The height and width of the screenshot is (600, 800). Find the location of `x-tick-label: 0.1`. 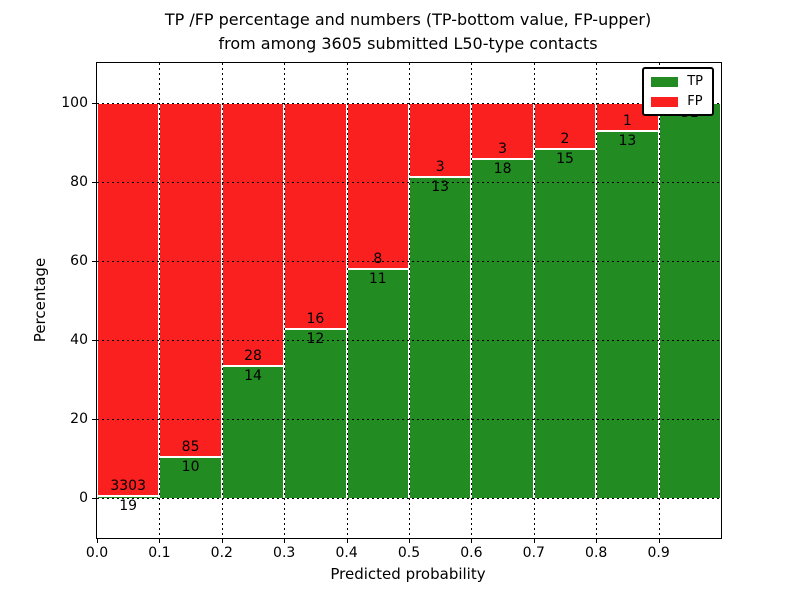

x-tick-label: 0.1 is located at coordinates (159, 553).